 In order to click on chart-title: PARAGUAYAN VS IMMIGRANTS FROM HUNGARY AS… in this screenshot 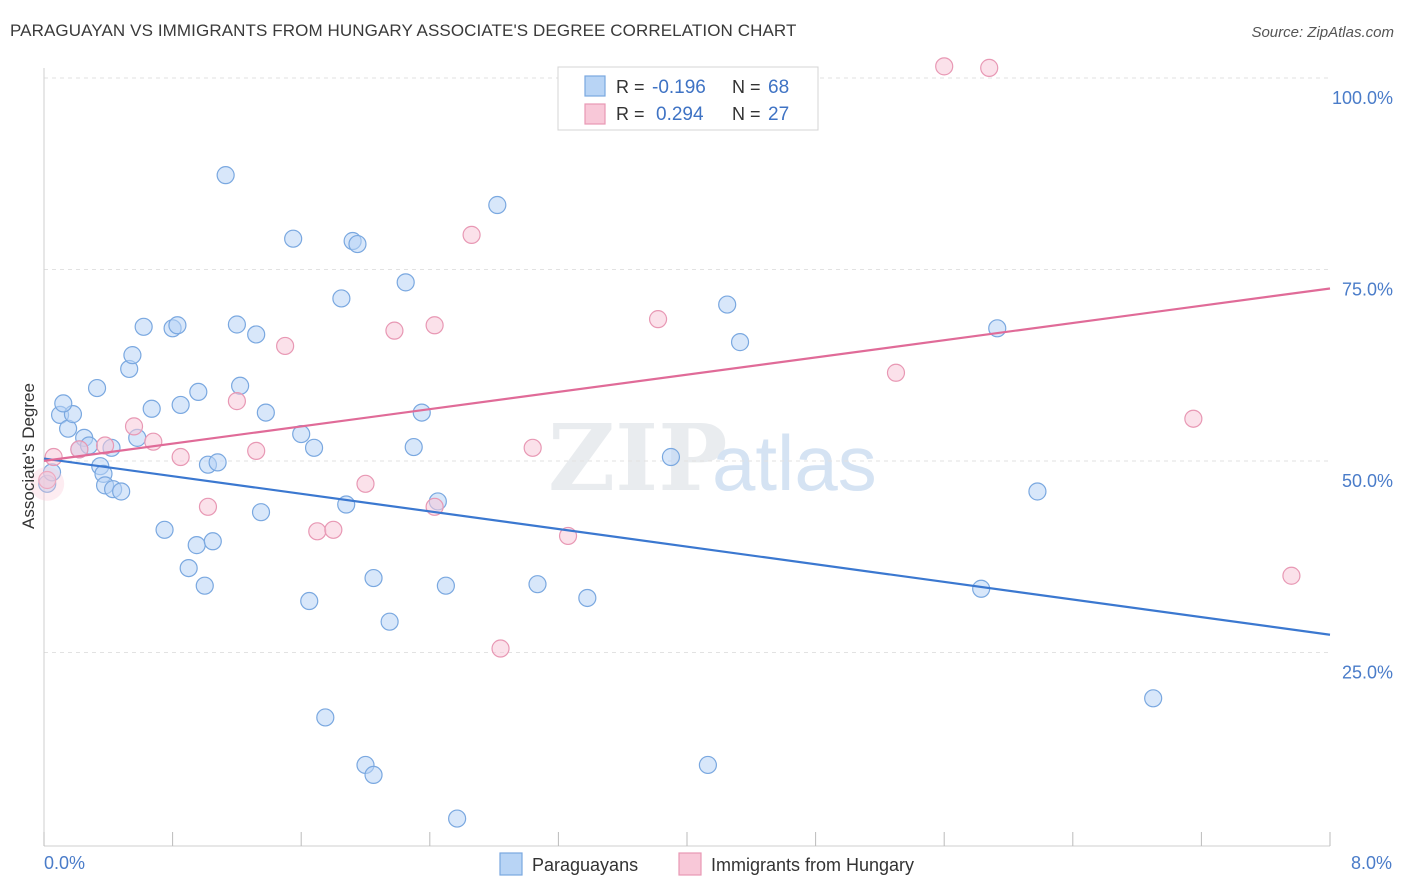, I will do `click(403, 30)`.